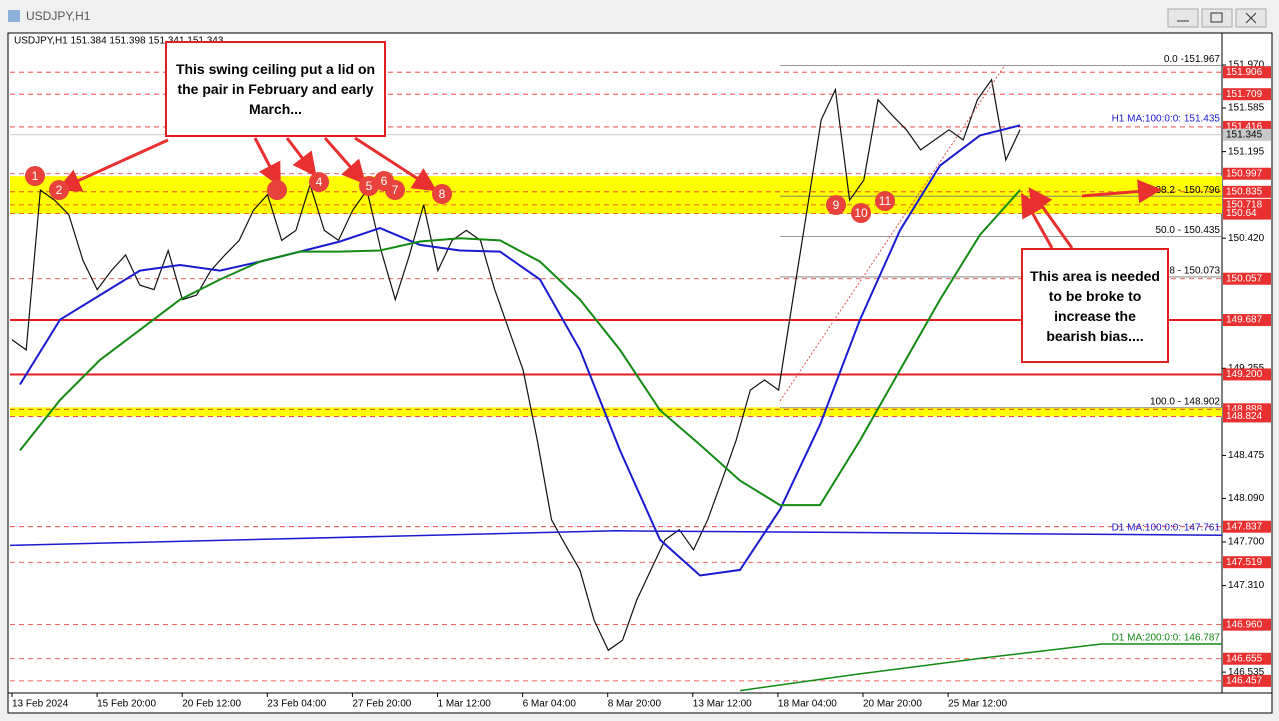 This screenshot has width=1279, height=721. What do you see at coordinates (1185, 401) in the screenshot?
I see `fib-label: 100.0 - 148.902` at bounding box center [1185, 401].